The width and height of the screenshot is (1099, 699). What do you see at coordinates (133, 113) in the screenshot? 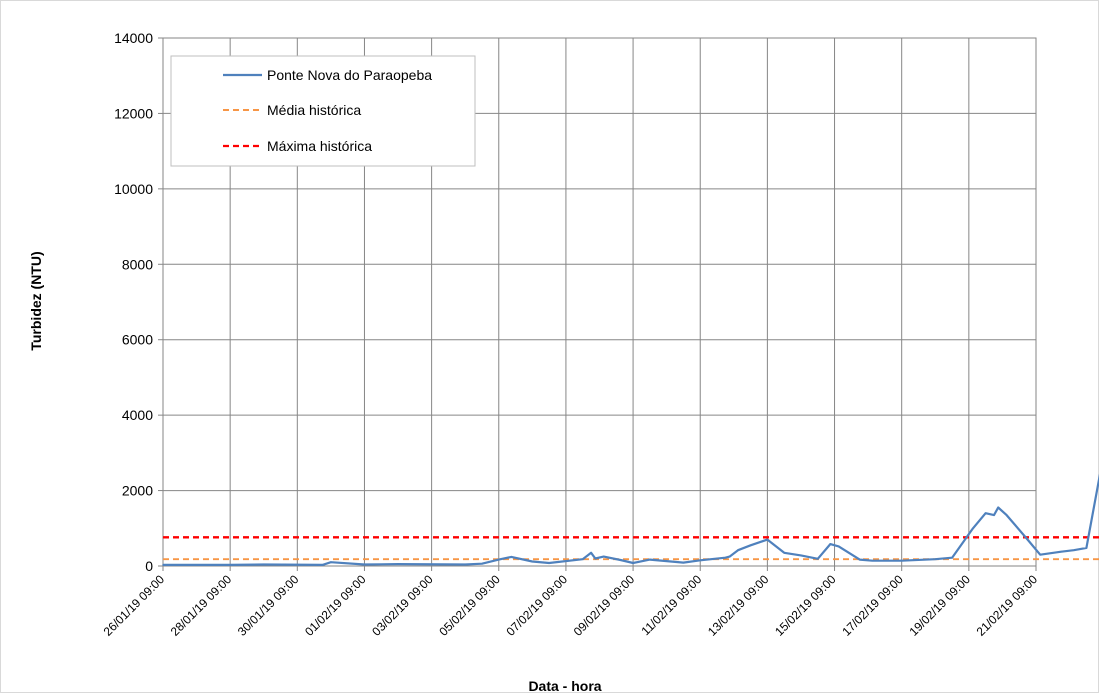
I see `y-tick-label: 12000` at bounding box center [133, 113].